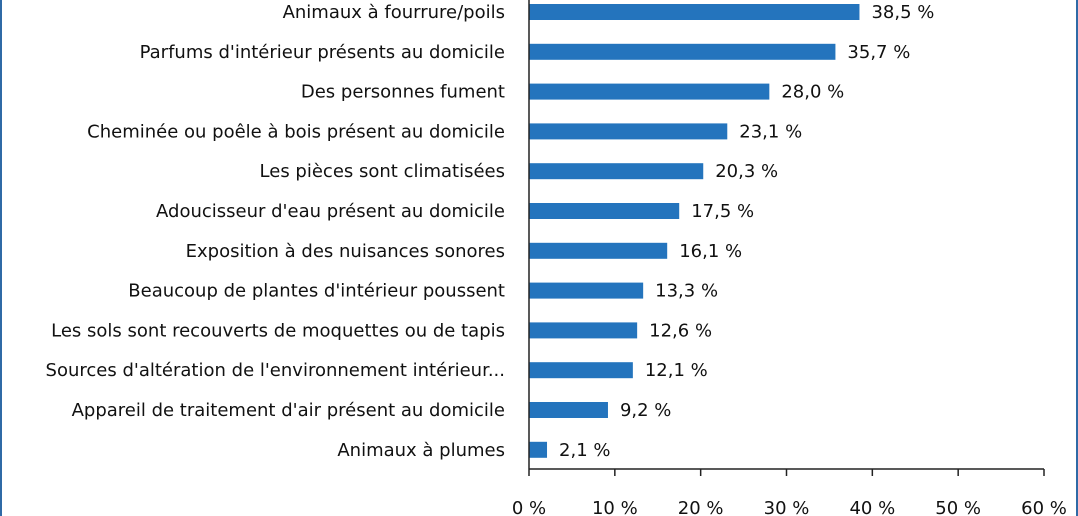  Describe the element at coordinates (686, 291) in the screenshot. I see `value-label-7: 13,3 %` at that location.